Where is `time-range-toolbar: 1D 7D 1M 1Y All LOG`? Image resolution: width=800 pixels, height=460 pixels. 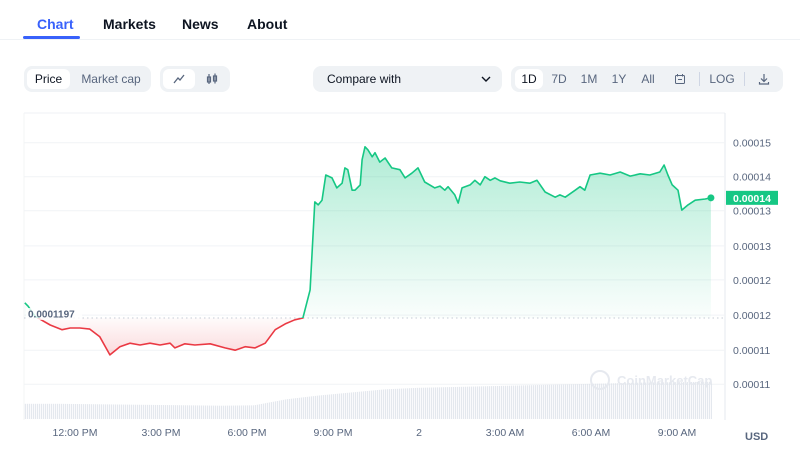
time-range-toolbar: 1D 7D 1M 1Y All LOG is located at coordinates (647, 79).